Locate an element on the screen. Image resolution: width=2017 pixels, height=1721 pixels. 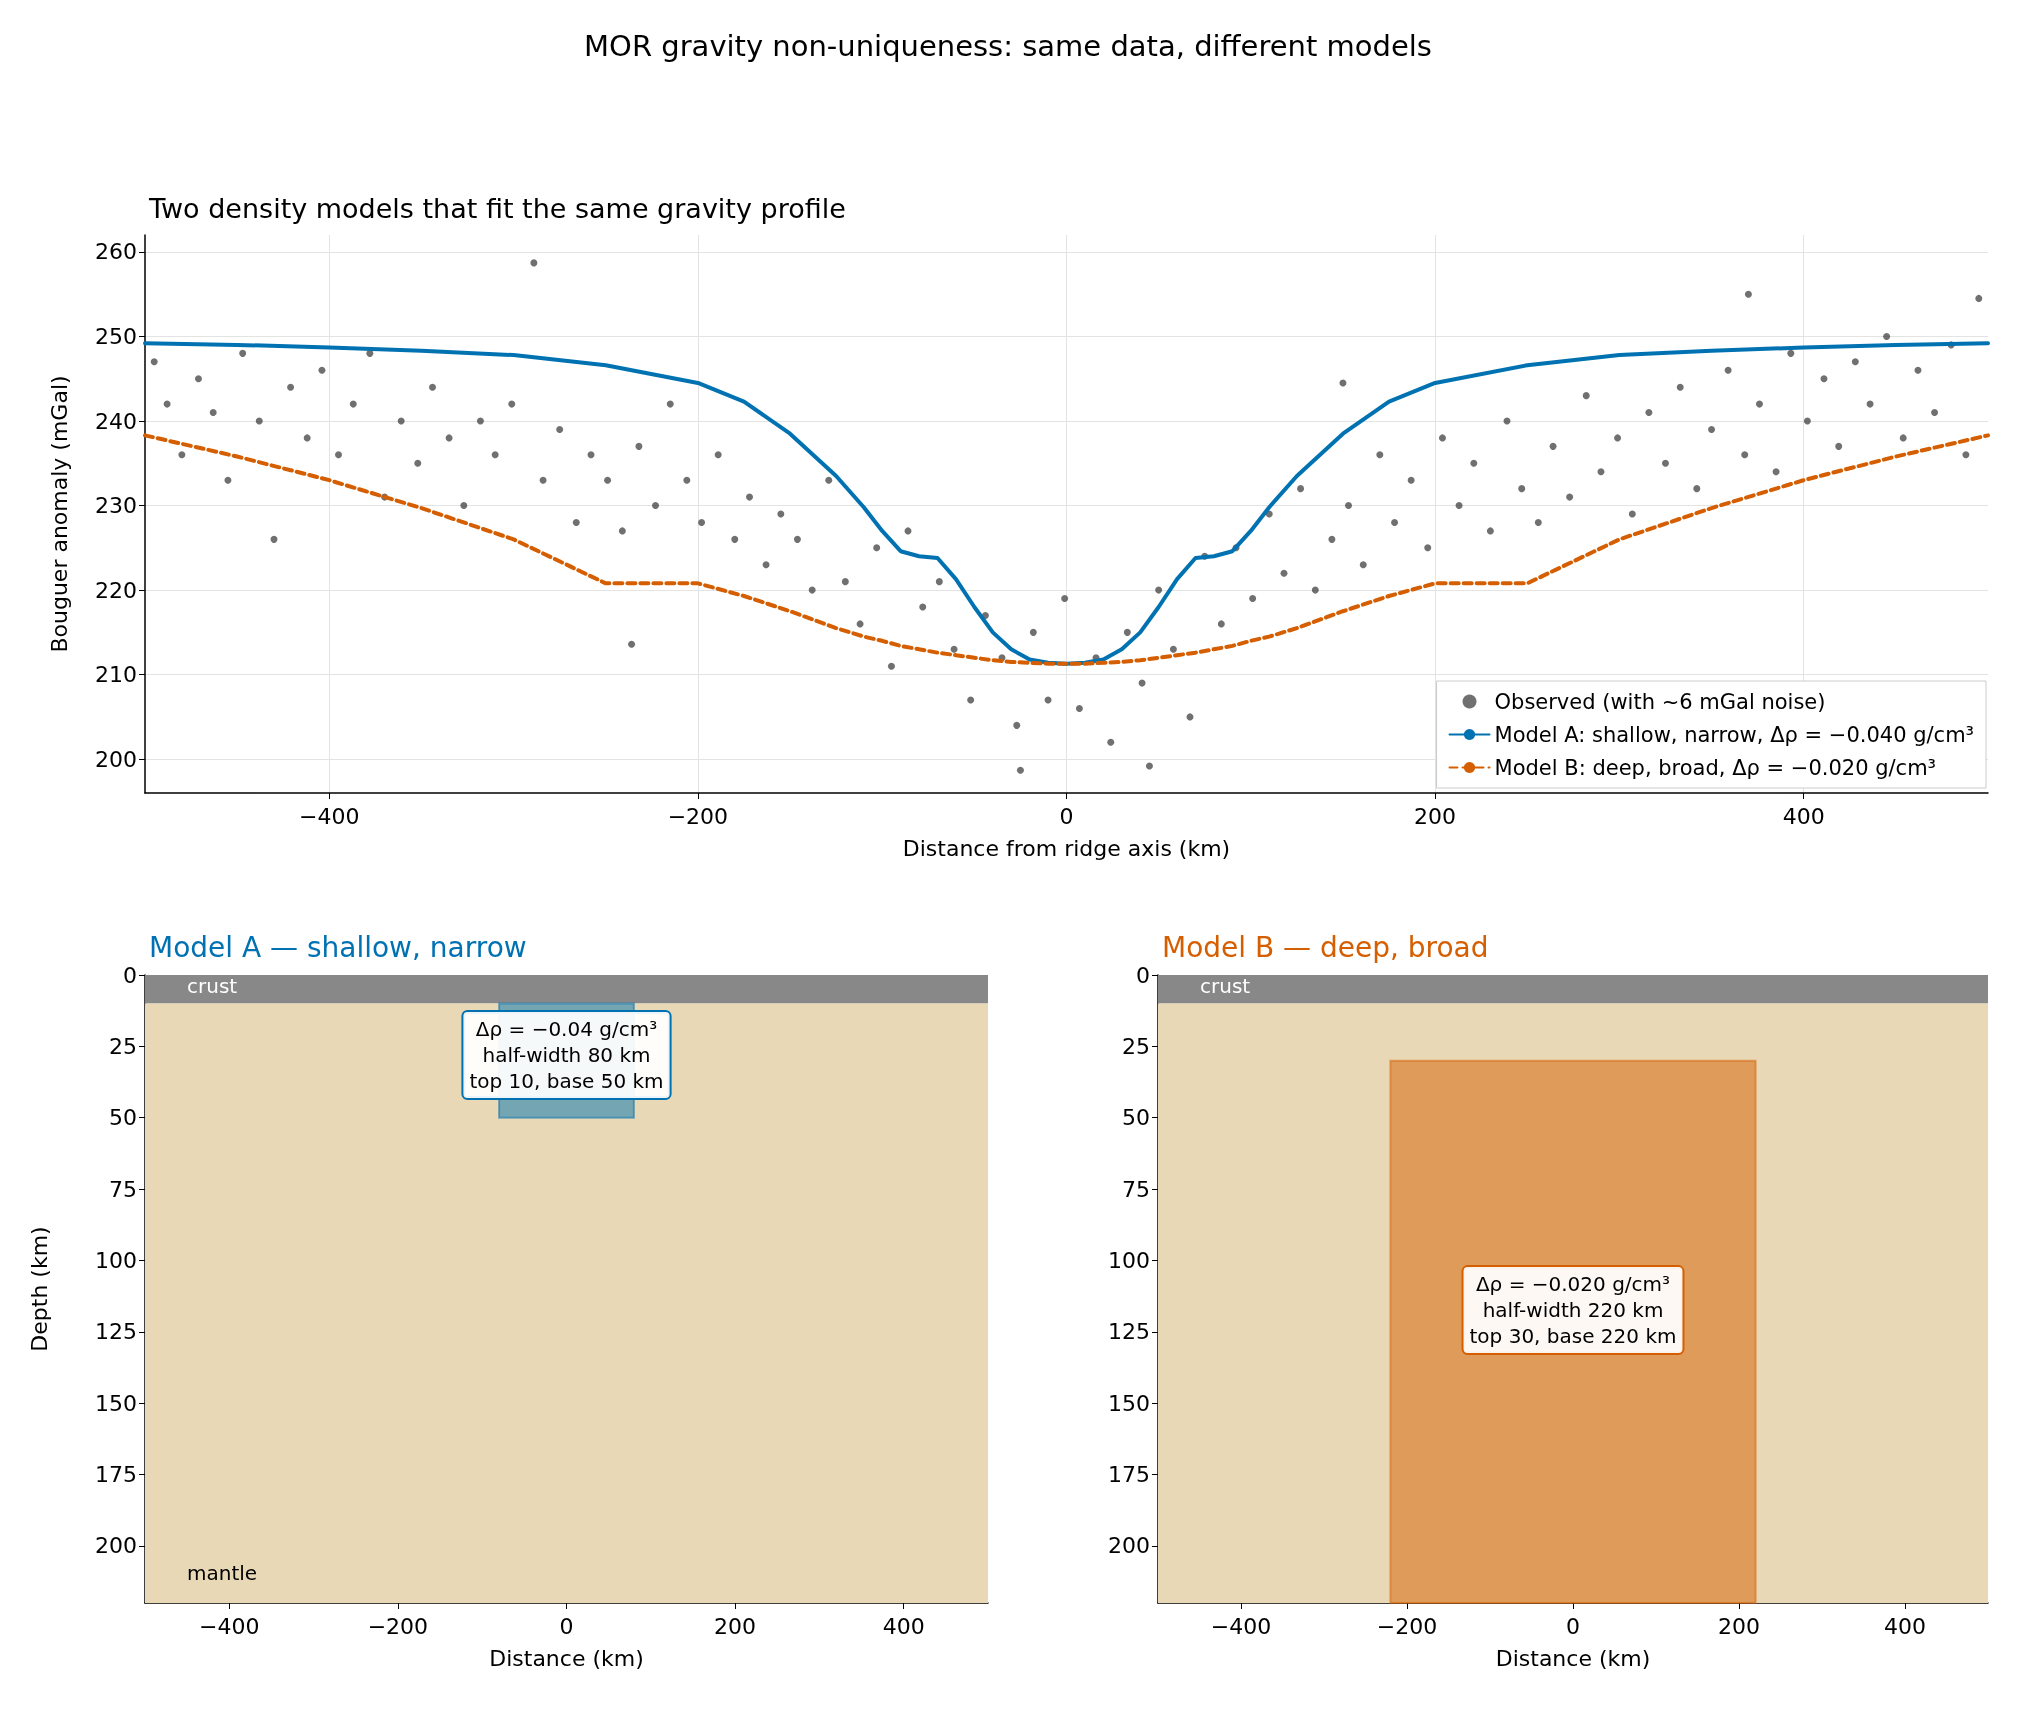
chart-subtitle: Two density models that fit the same gravity profile is located at coordinates (497, 208).